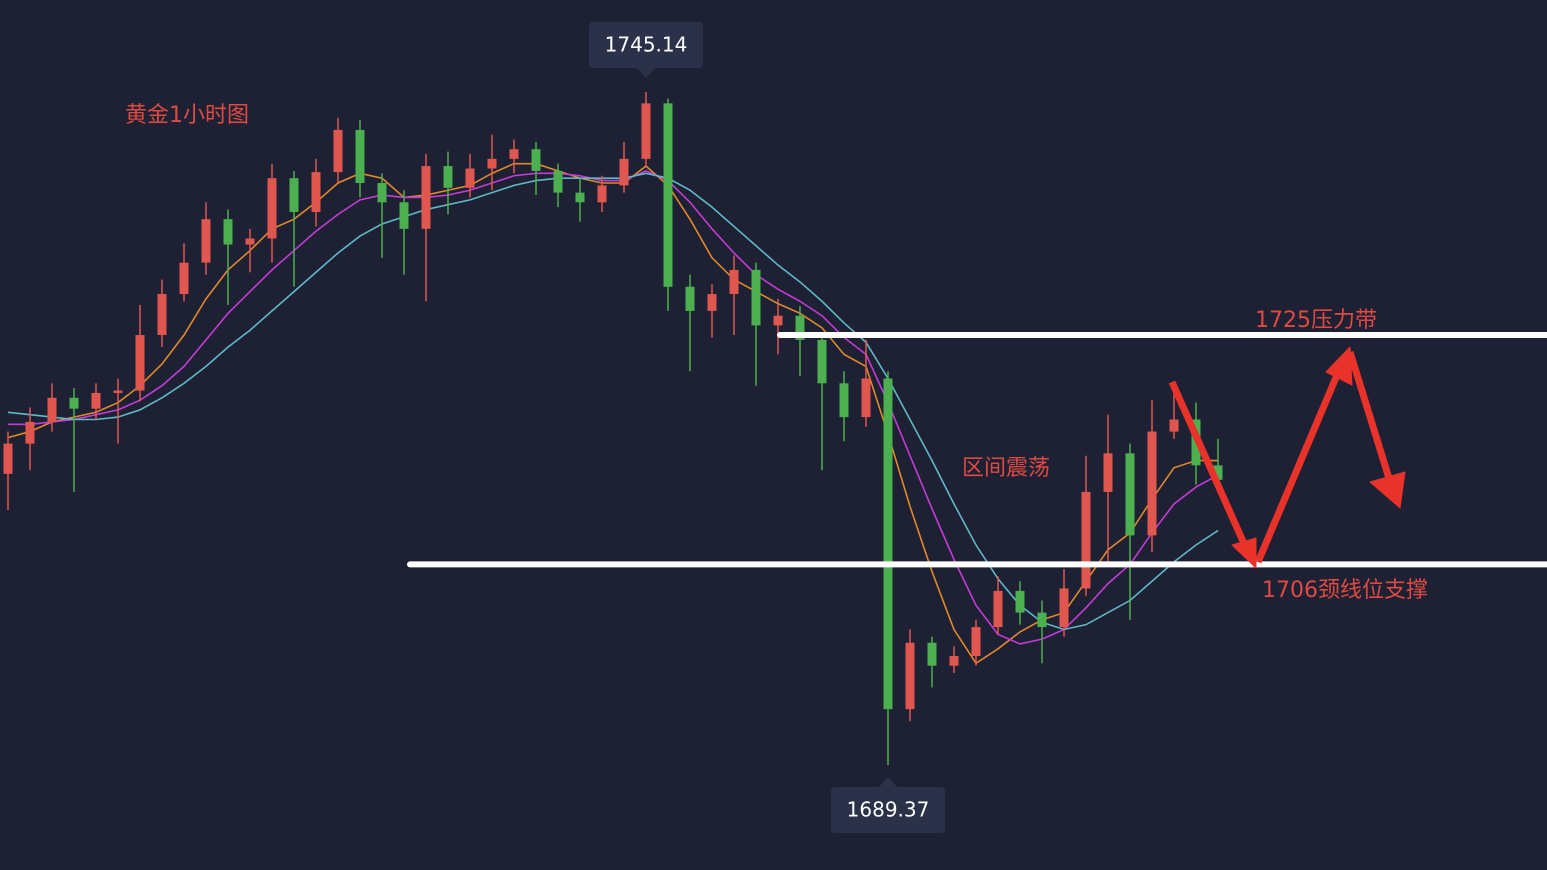 The image size is (1547, 870). Describe the element at coordinates (1316, 320) in the screenshot. I see `level-label: 1725压力带` at that location.